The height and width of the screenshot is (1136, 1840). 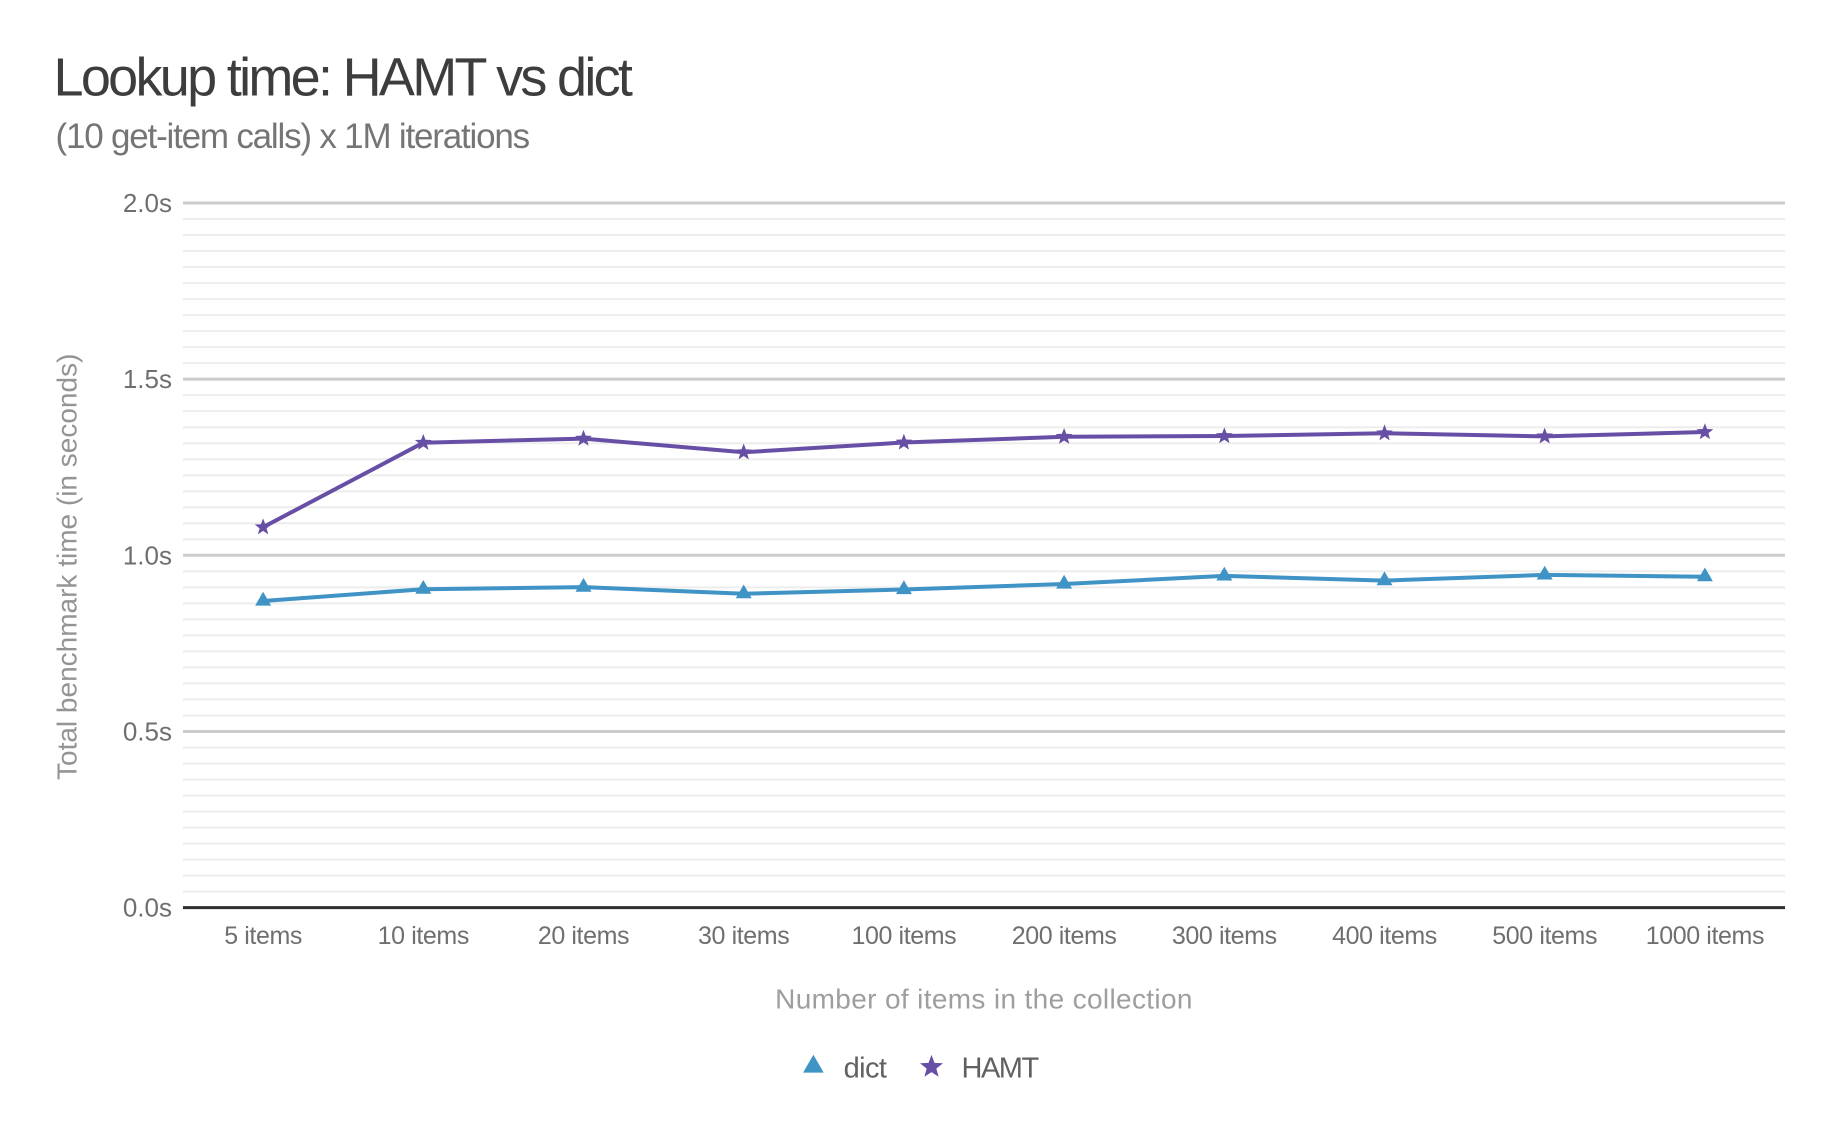 I want to click on svg-text: 400 items, so click(x=1384, y=936).